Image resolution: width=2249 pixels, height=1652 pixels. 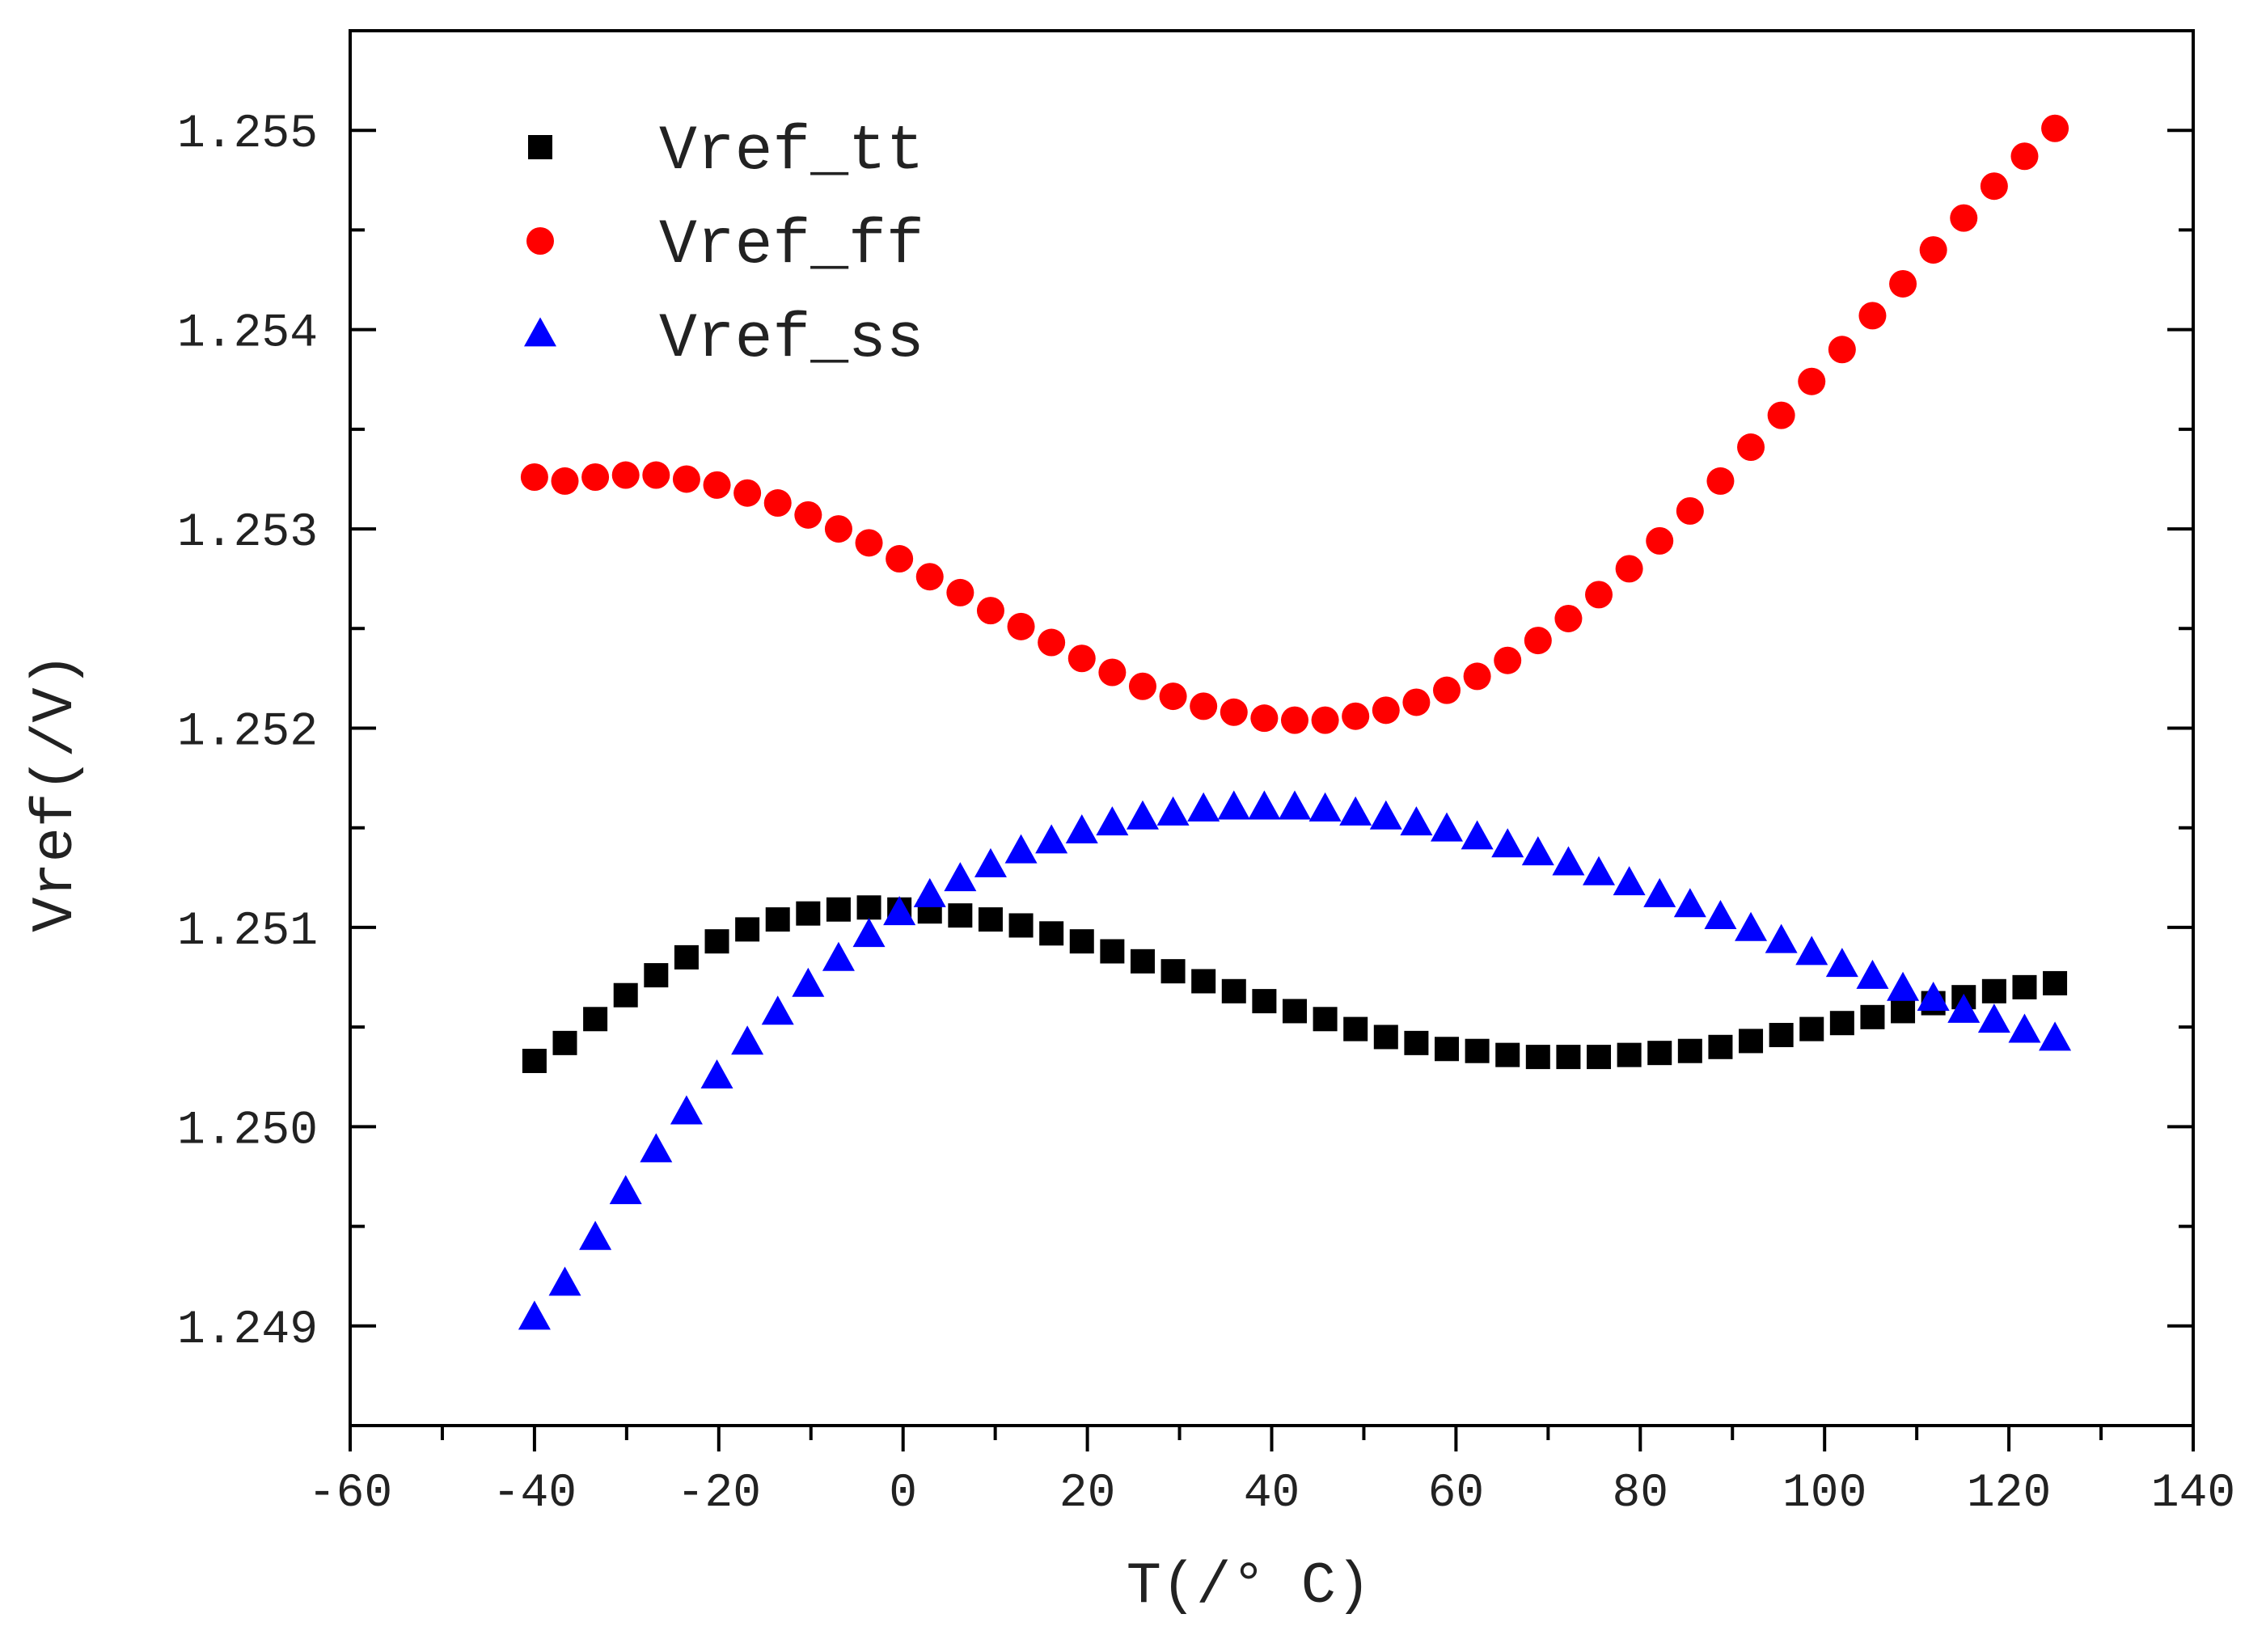 What do you see at coordinates (247, 932) in the screenshot?
I see `y-tick-label: 1.251` at bounding box center [247, 932].